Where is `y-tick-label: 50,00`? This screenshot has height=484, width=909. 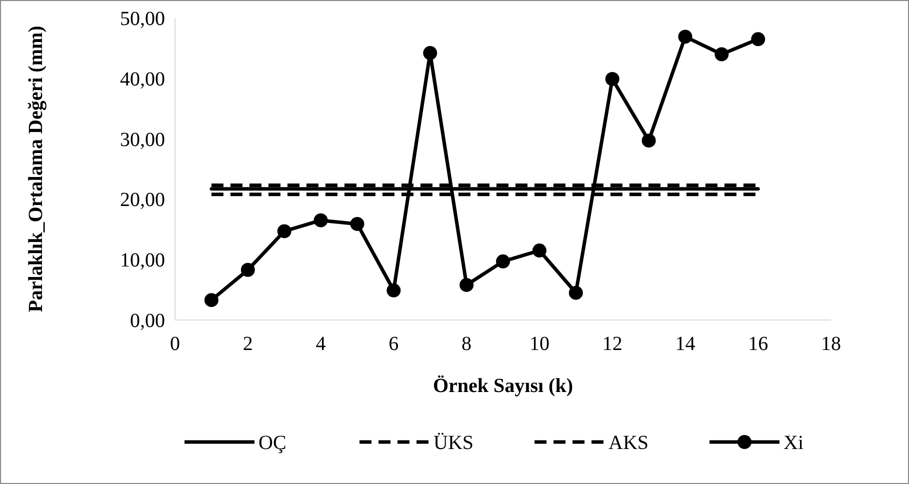 y-tick-label: 50,00 is located at coordinates (142, 19).